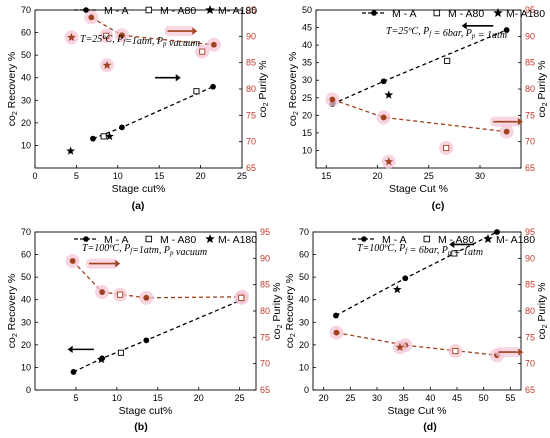  What do you see at coordinates (307, 115) in the screenshot?
I see `y-tick-label: 20` at bounding box center [307, 115].